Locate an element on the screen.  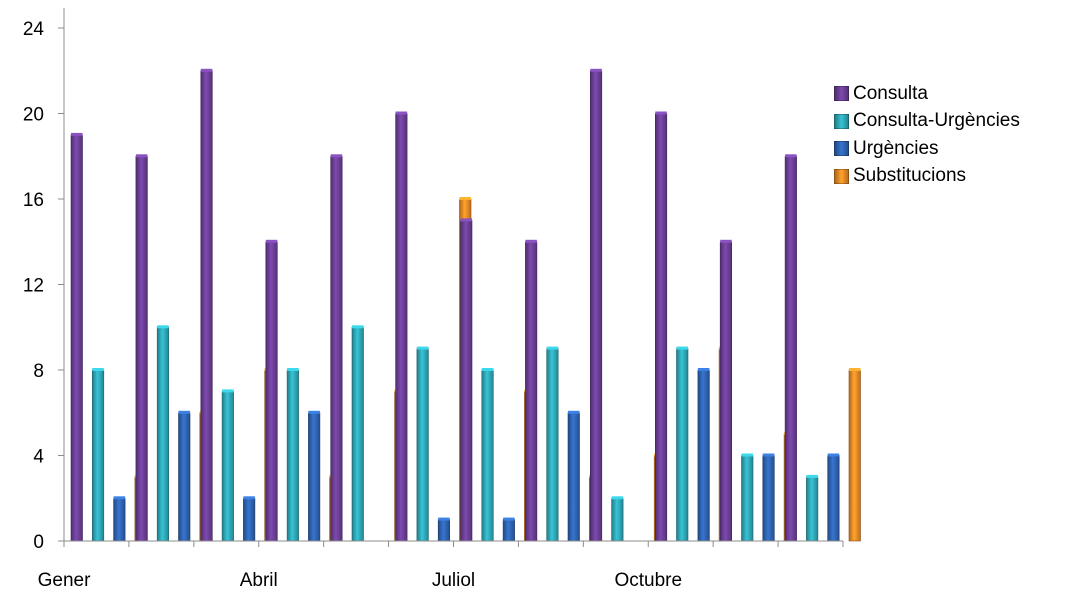
legend-swatch-urgencies is located at coordinates (841, 149).